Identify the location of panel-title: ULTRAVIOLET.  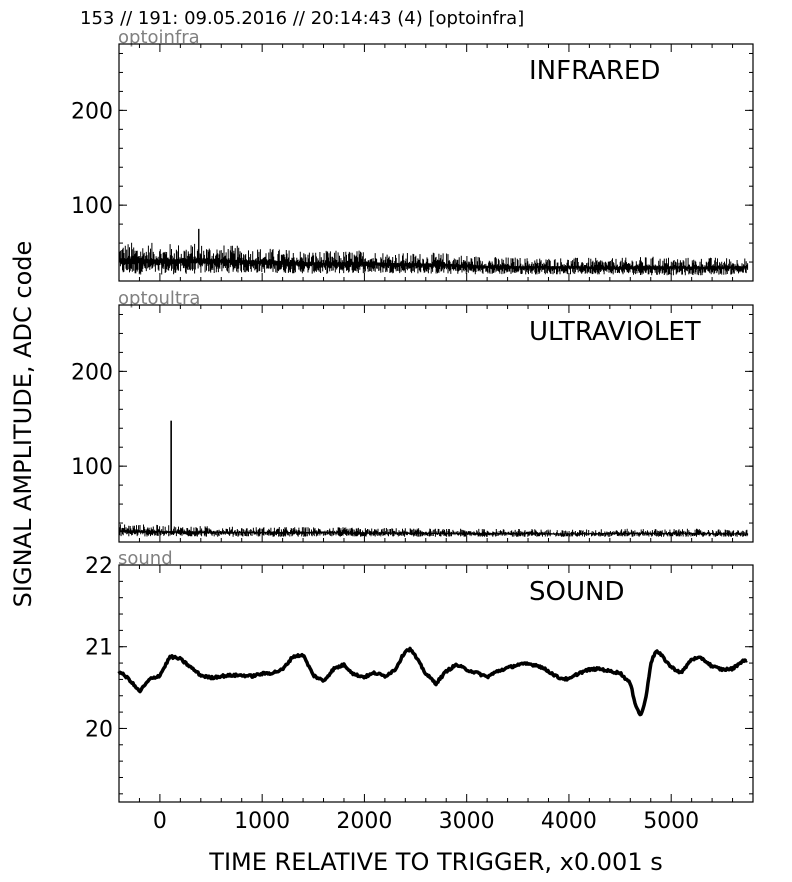
(615, 332).